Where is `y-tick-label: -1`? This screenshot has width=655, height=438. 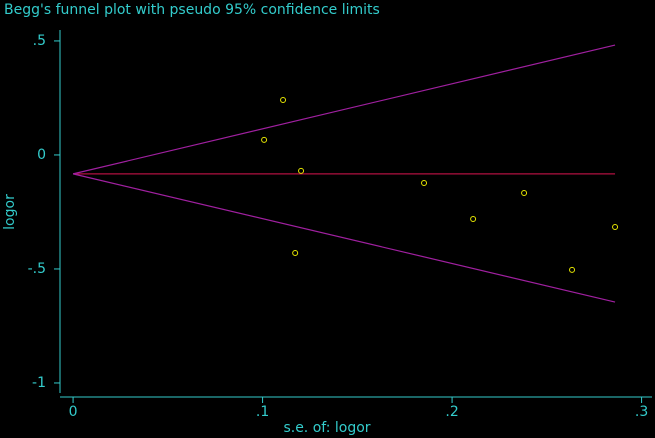
y-tick-label: -1 is located at coordinates (39, 383).